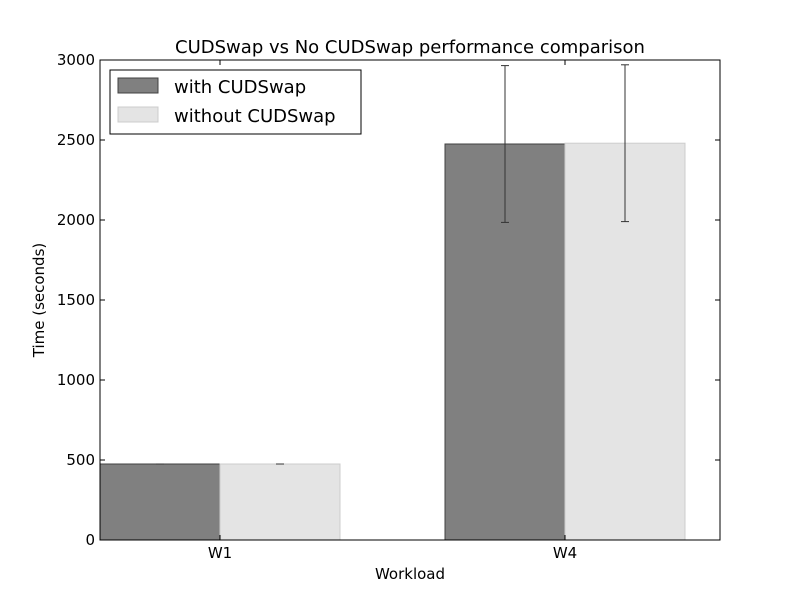 This screenshot has width=800, height=600. What do you see at coordinates (138, 114) in the screenshot?
I see `legend-swatch-without-cudswap` at bounding box center [138, 114].